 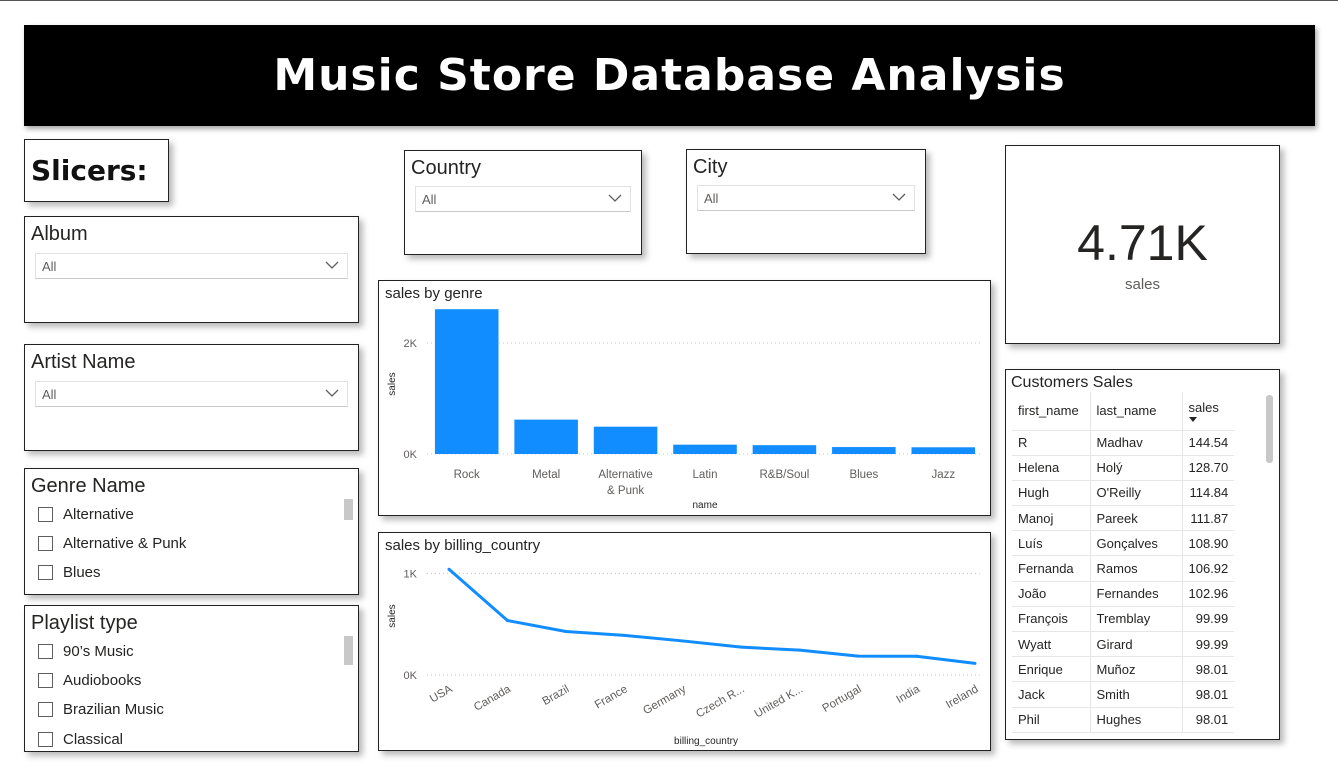 What do you see at coordinates (1123, 468) in the screenshot?
I see `table-row: Helena Holý 128.70` at bounding box center [1123, 468].